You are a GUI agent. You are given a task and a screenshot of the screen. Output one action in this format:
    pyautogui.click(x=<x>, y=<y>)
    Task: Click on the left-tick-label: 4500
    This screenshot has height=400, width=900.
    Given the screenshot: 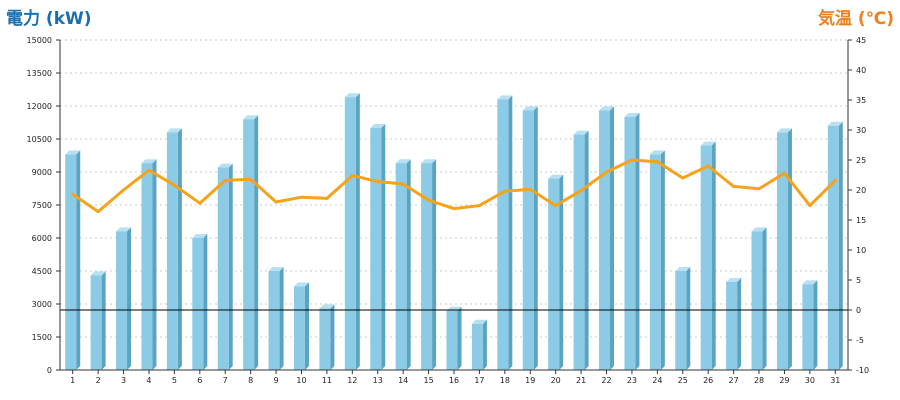 What is the action you would take?
    pyautogui.click(x=42, y=271)
    